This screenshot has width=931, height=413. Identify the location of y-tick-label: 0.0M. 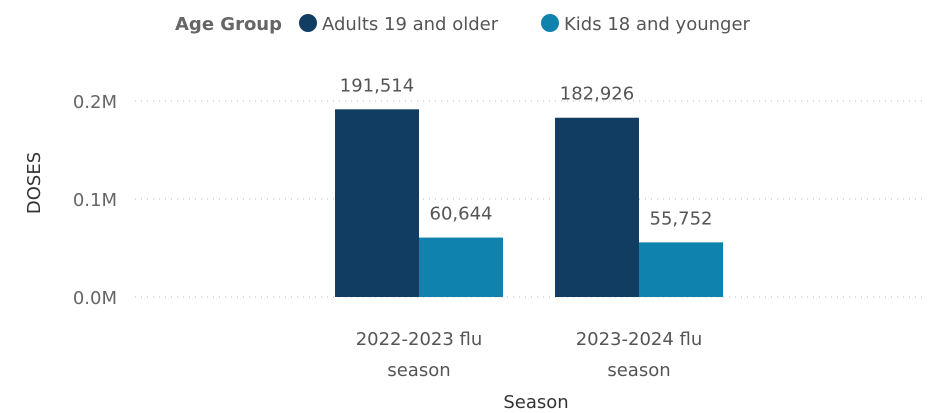
(95, 298).